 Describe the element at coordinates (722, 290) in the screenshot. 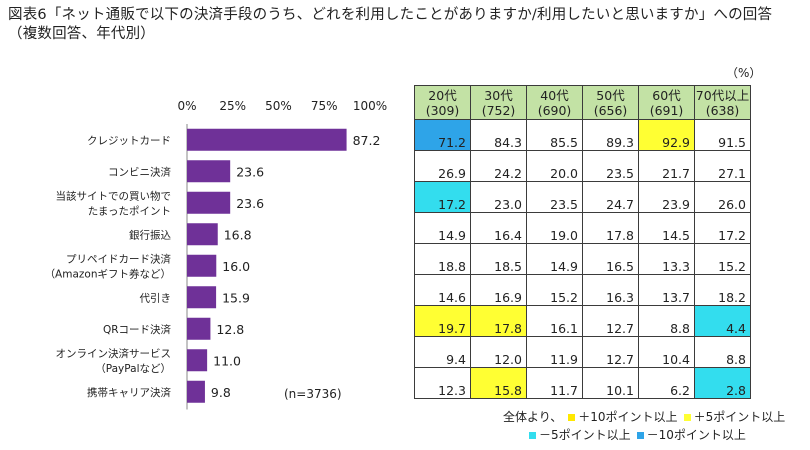

I see `table-cell: 18.2` at that location.